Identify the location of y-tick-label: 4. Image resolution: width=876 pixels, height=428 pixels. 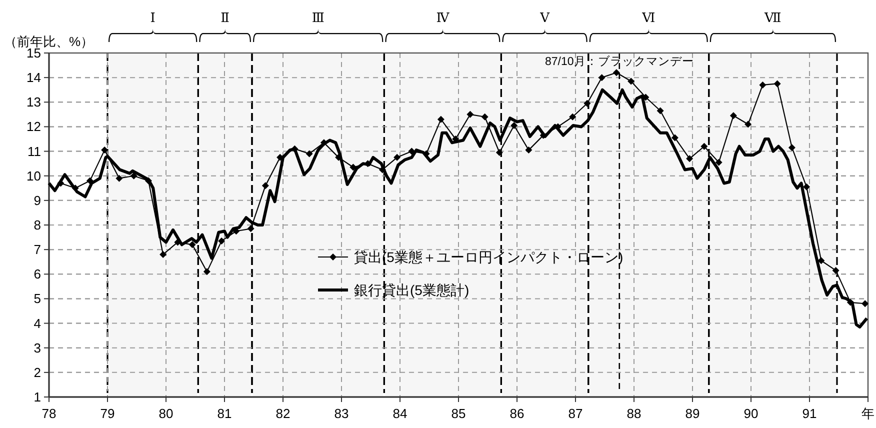
(37, 323).